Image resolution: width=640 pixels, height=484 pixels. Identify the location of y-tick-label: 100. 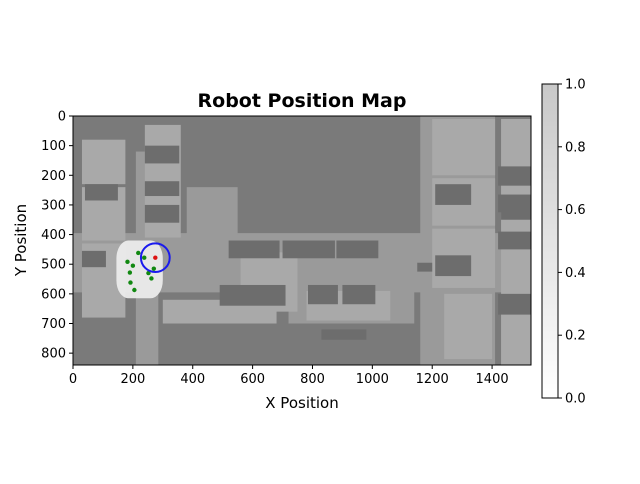
(53, 146).